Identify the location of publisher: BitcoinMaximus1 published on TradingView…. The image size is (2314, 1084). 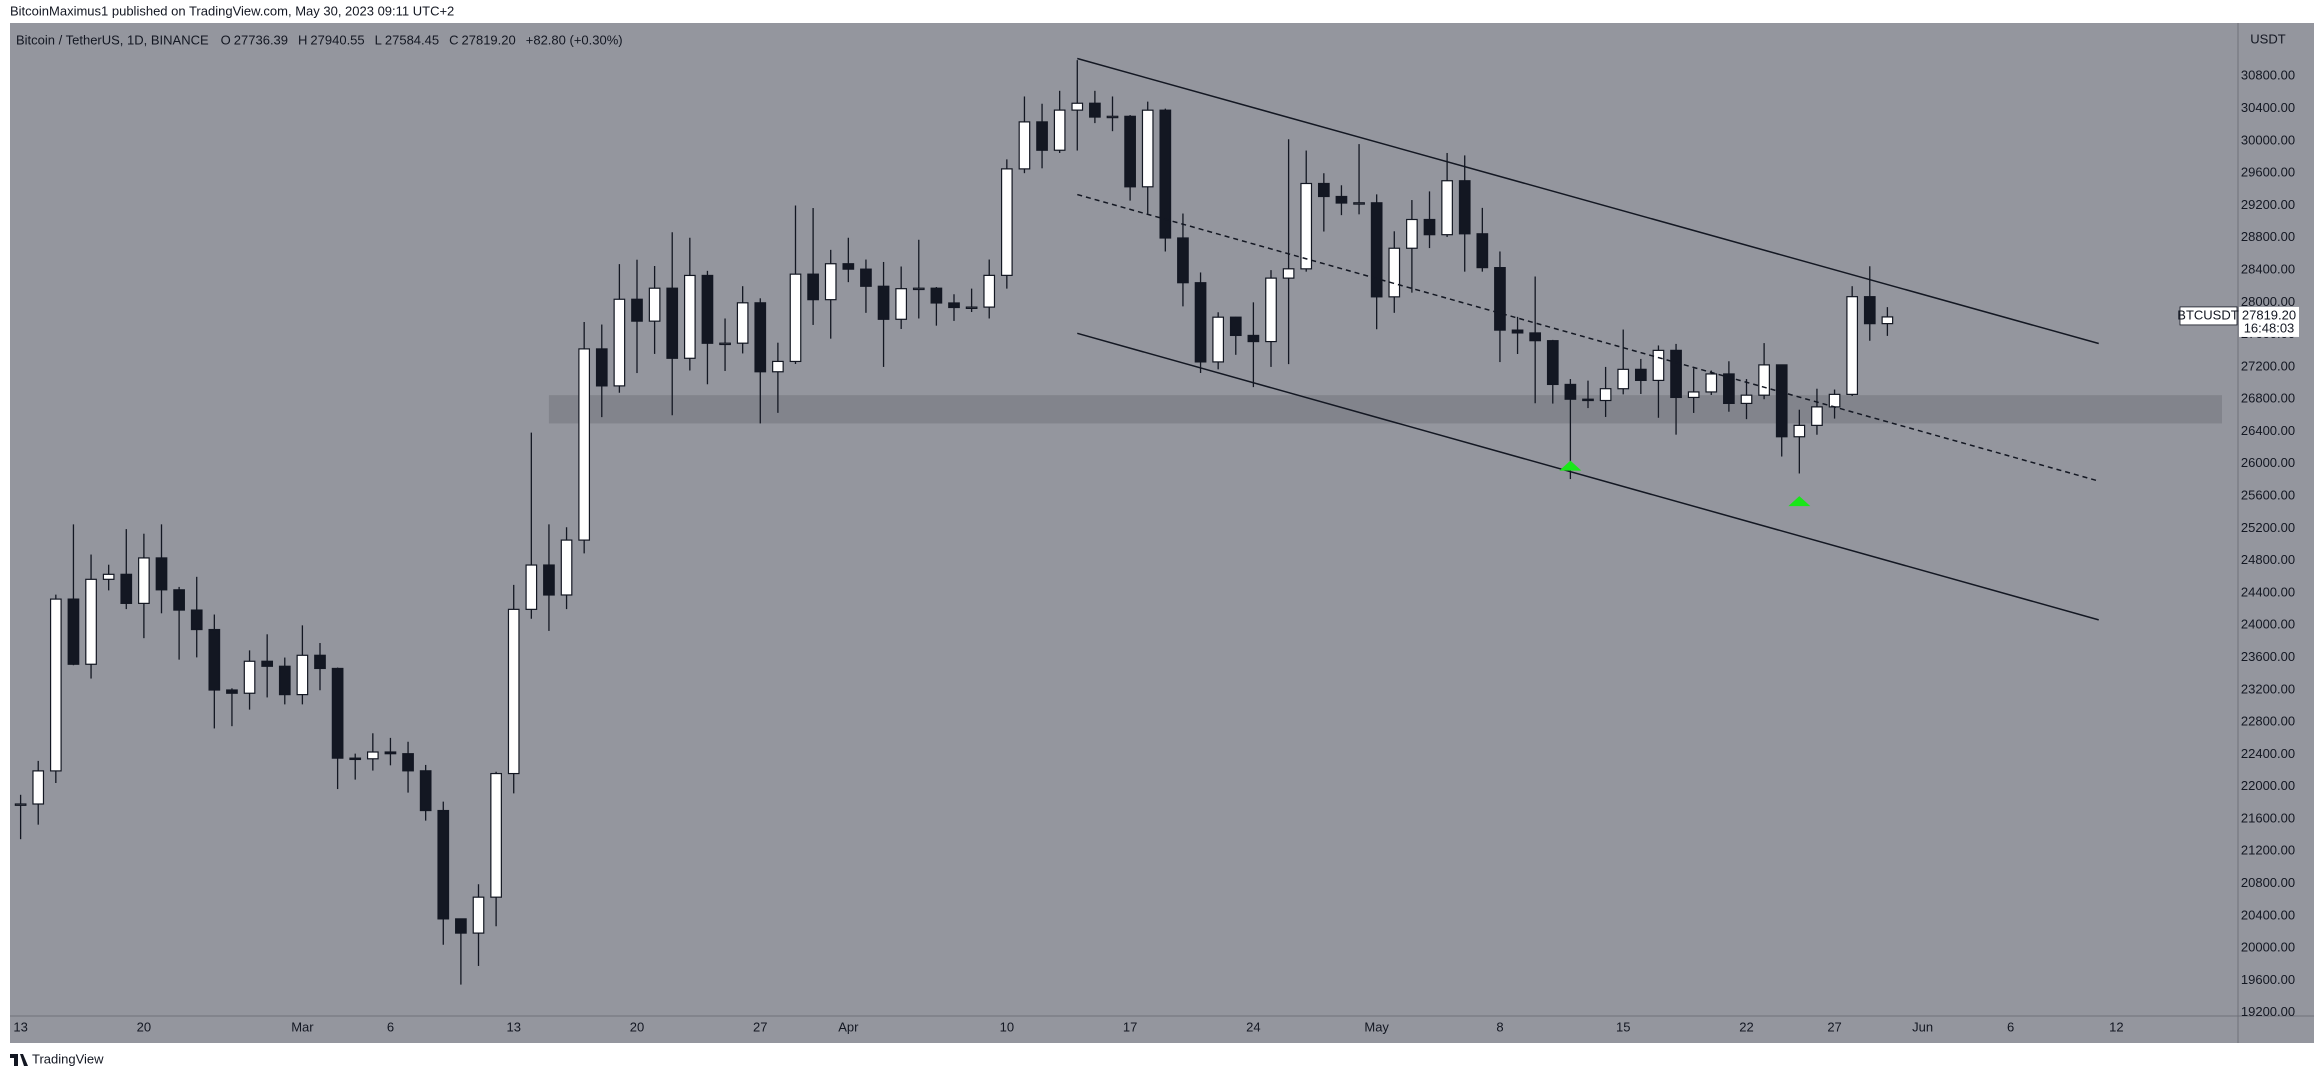
(232, 10).